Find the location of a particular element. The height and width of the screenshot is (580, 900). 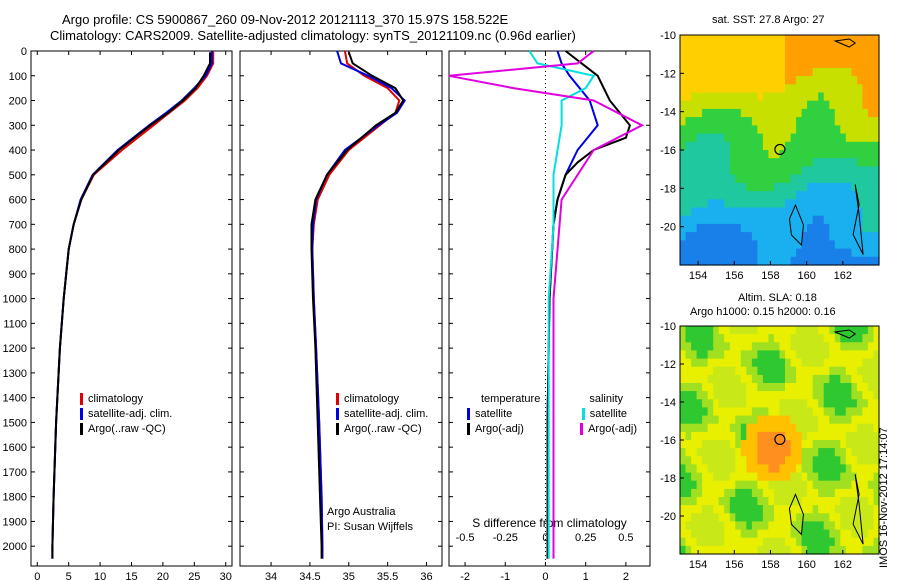

series-line-climatology is located at coordinates (356, 304).